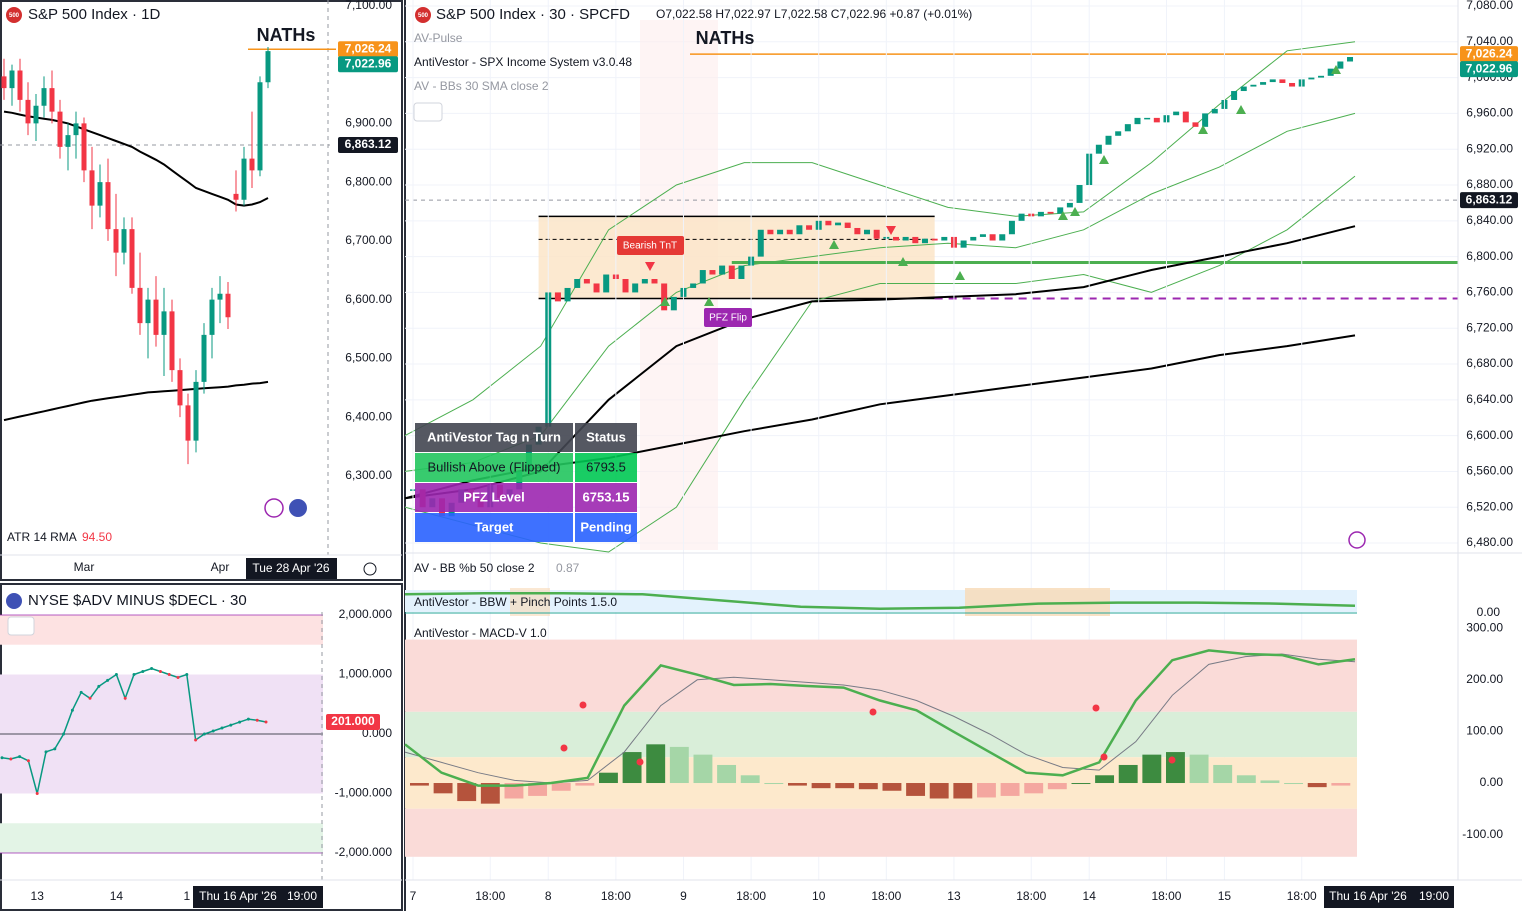 This screenshot has height=911, width=1522. Describe the element at coordinates (1090, 896) in the screenshot. I see `x-tick-label: 14` at that location.